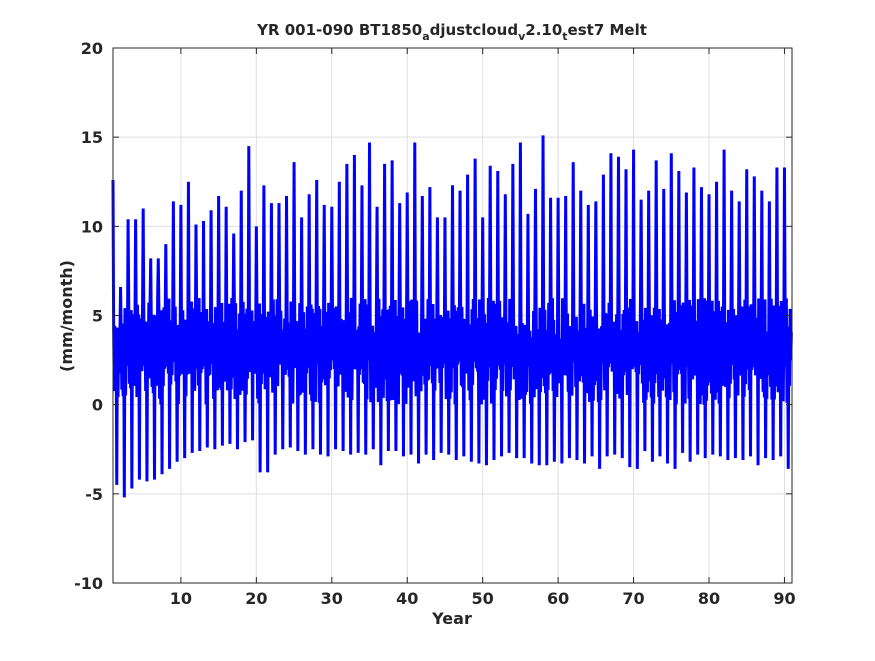 The height and width of the screenshot is (661, 875). What do you see at coordinates (558, 598) in the screenshot?
I see `x-tick-label: 60` at bounding box center [558, 598].